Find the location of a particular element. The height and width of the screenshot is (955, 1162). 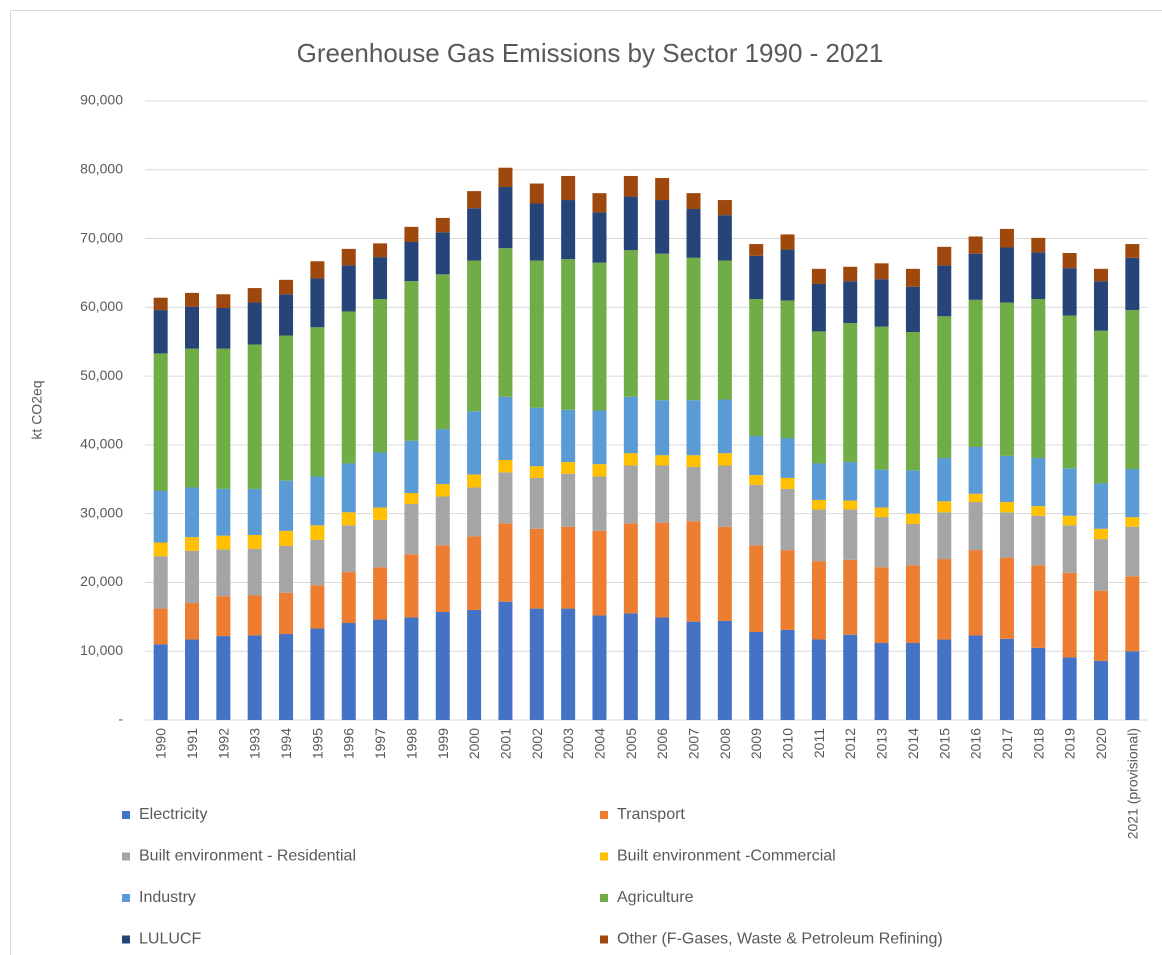

x-tick-label: 2009 is located at coordinates (756, 743).